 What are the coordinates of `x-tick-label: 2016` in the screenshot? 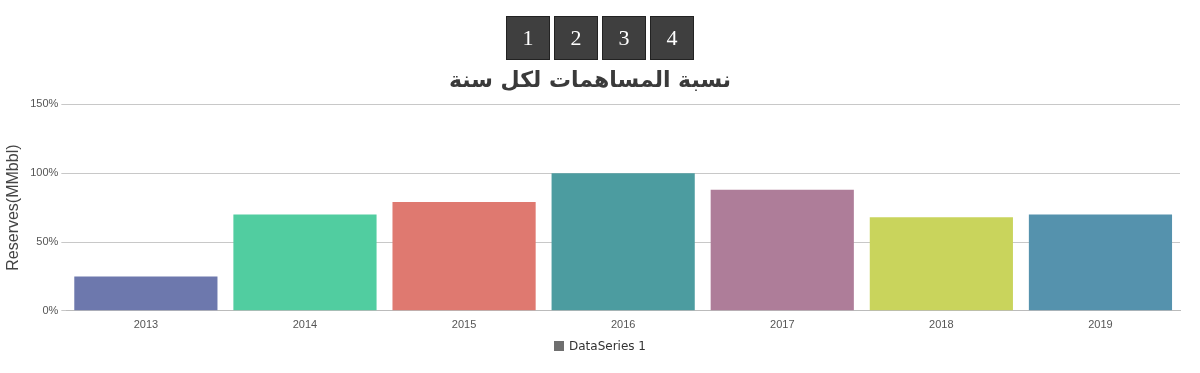 It's located at (623, 324).